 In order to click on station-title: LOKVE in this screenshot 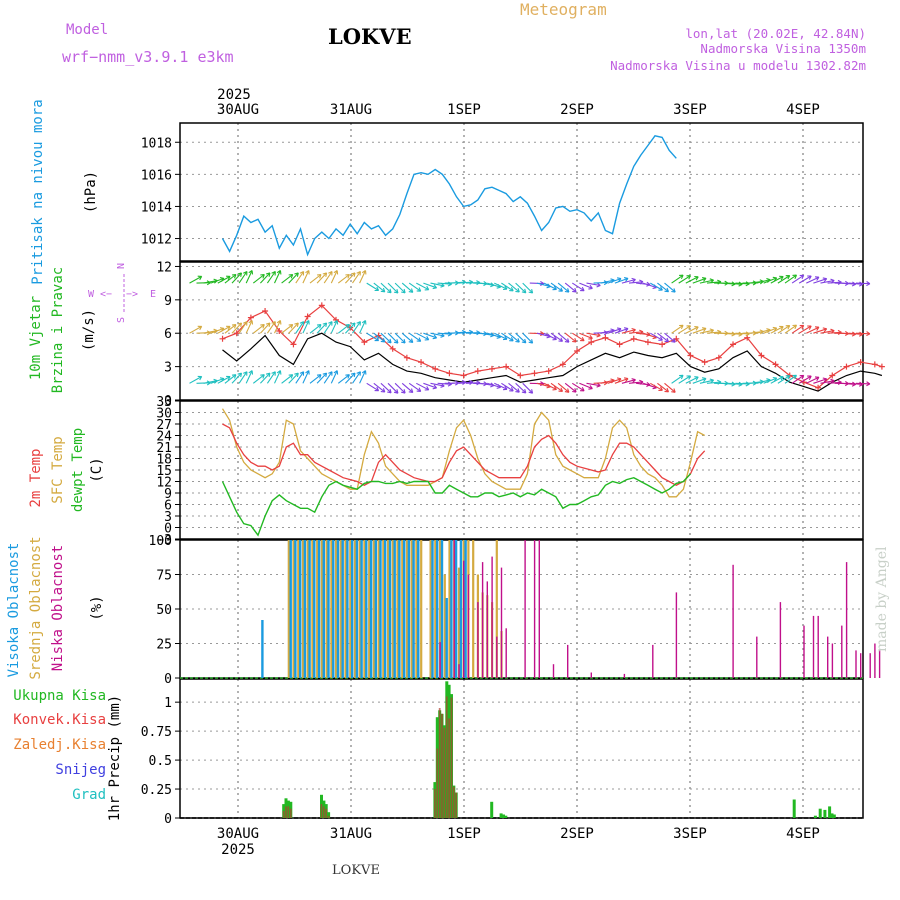, I will do `click(370, 36)`.